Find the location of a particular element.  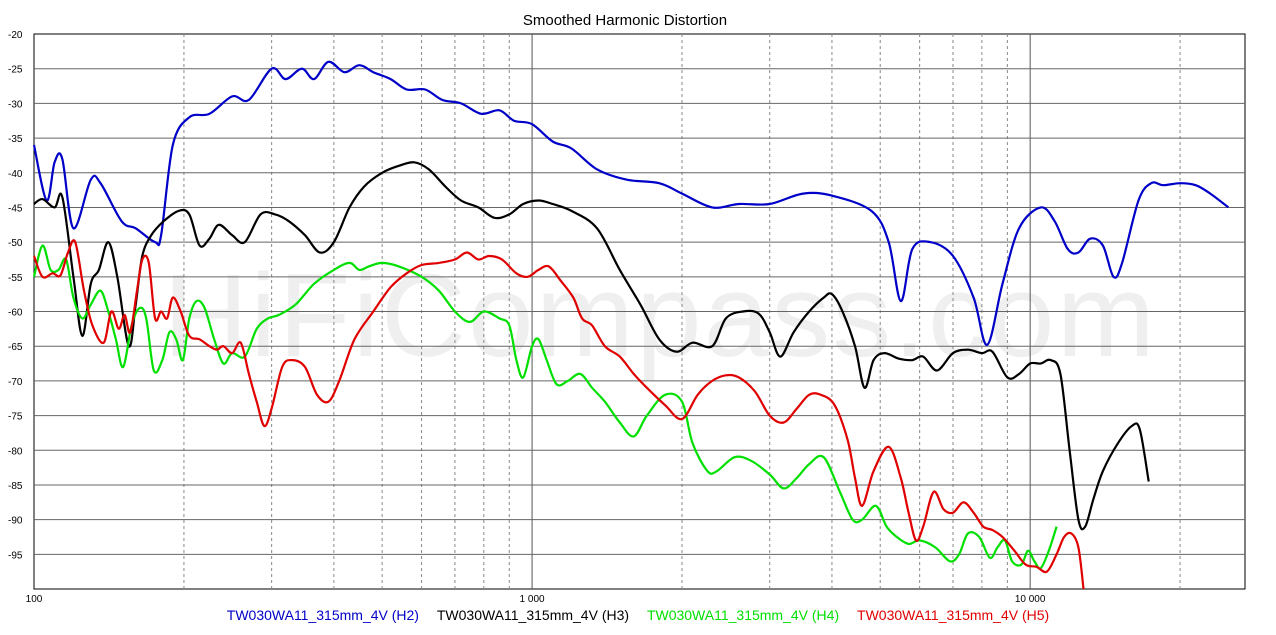

y-tick-label: -75 is located at coordinates (15, 417).